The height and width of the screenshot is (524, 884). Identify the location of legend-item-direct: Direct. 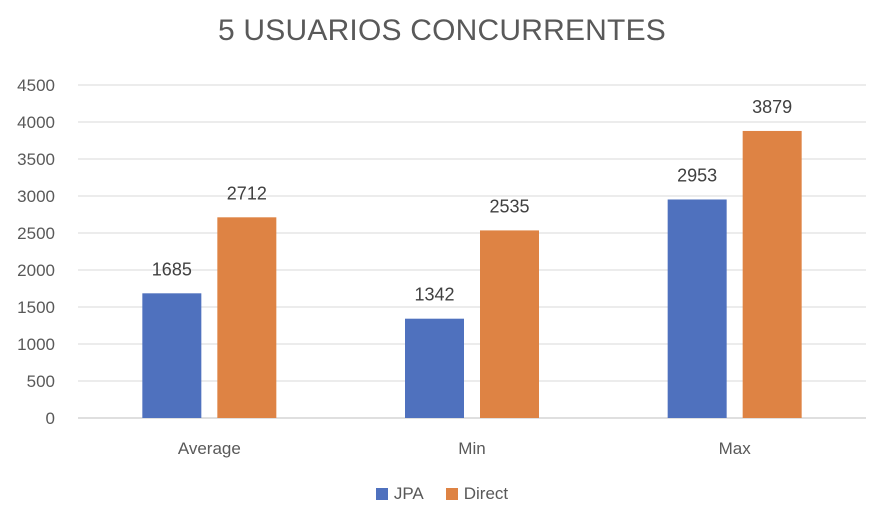
(477, 494).